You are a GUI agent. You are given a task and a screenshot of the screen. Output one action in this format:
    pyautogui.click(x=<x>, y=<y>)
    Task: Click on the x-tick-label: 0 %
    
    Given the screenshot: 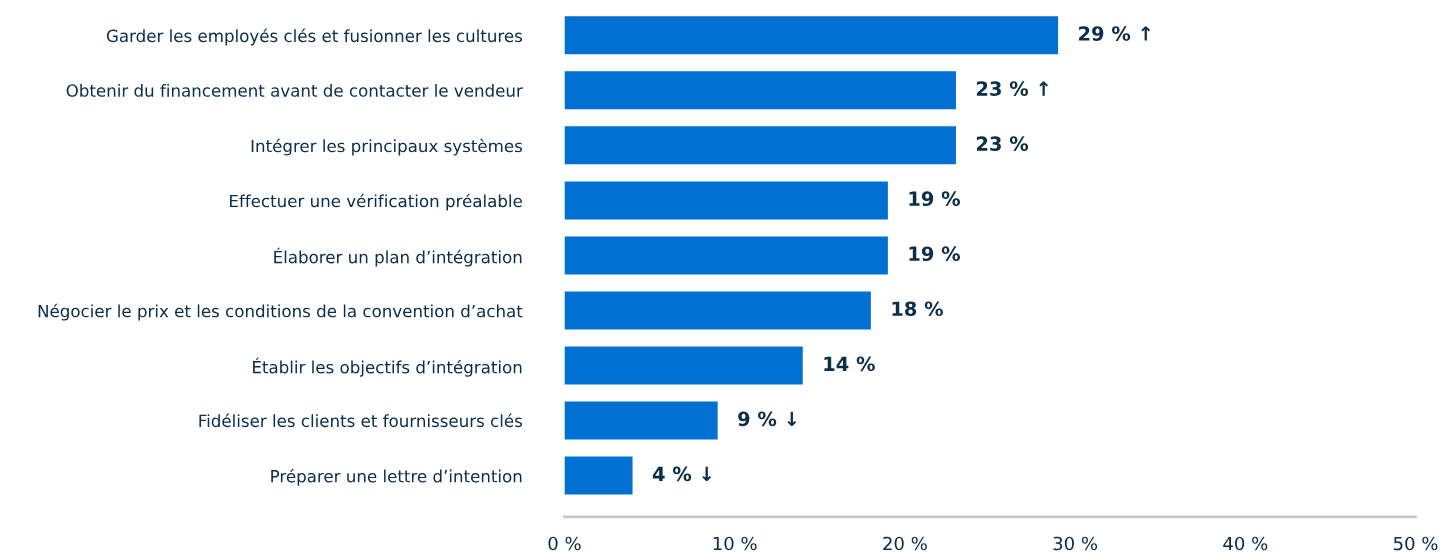 What is the action you would take?
    pyautogui.click(x=564, y=543)
    